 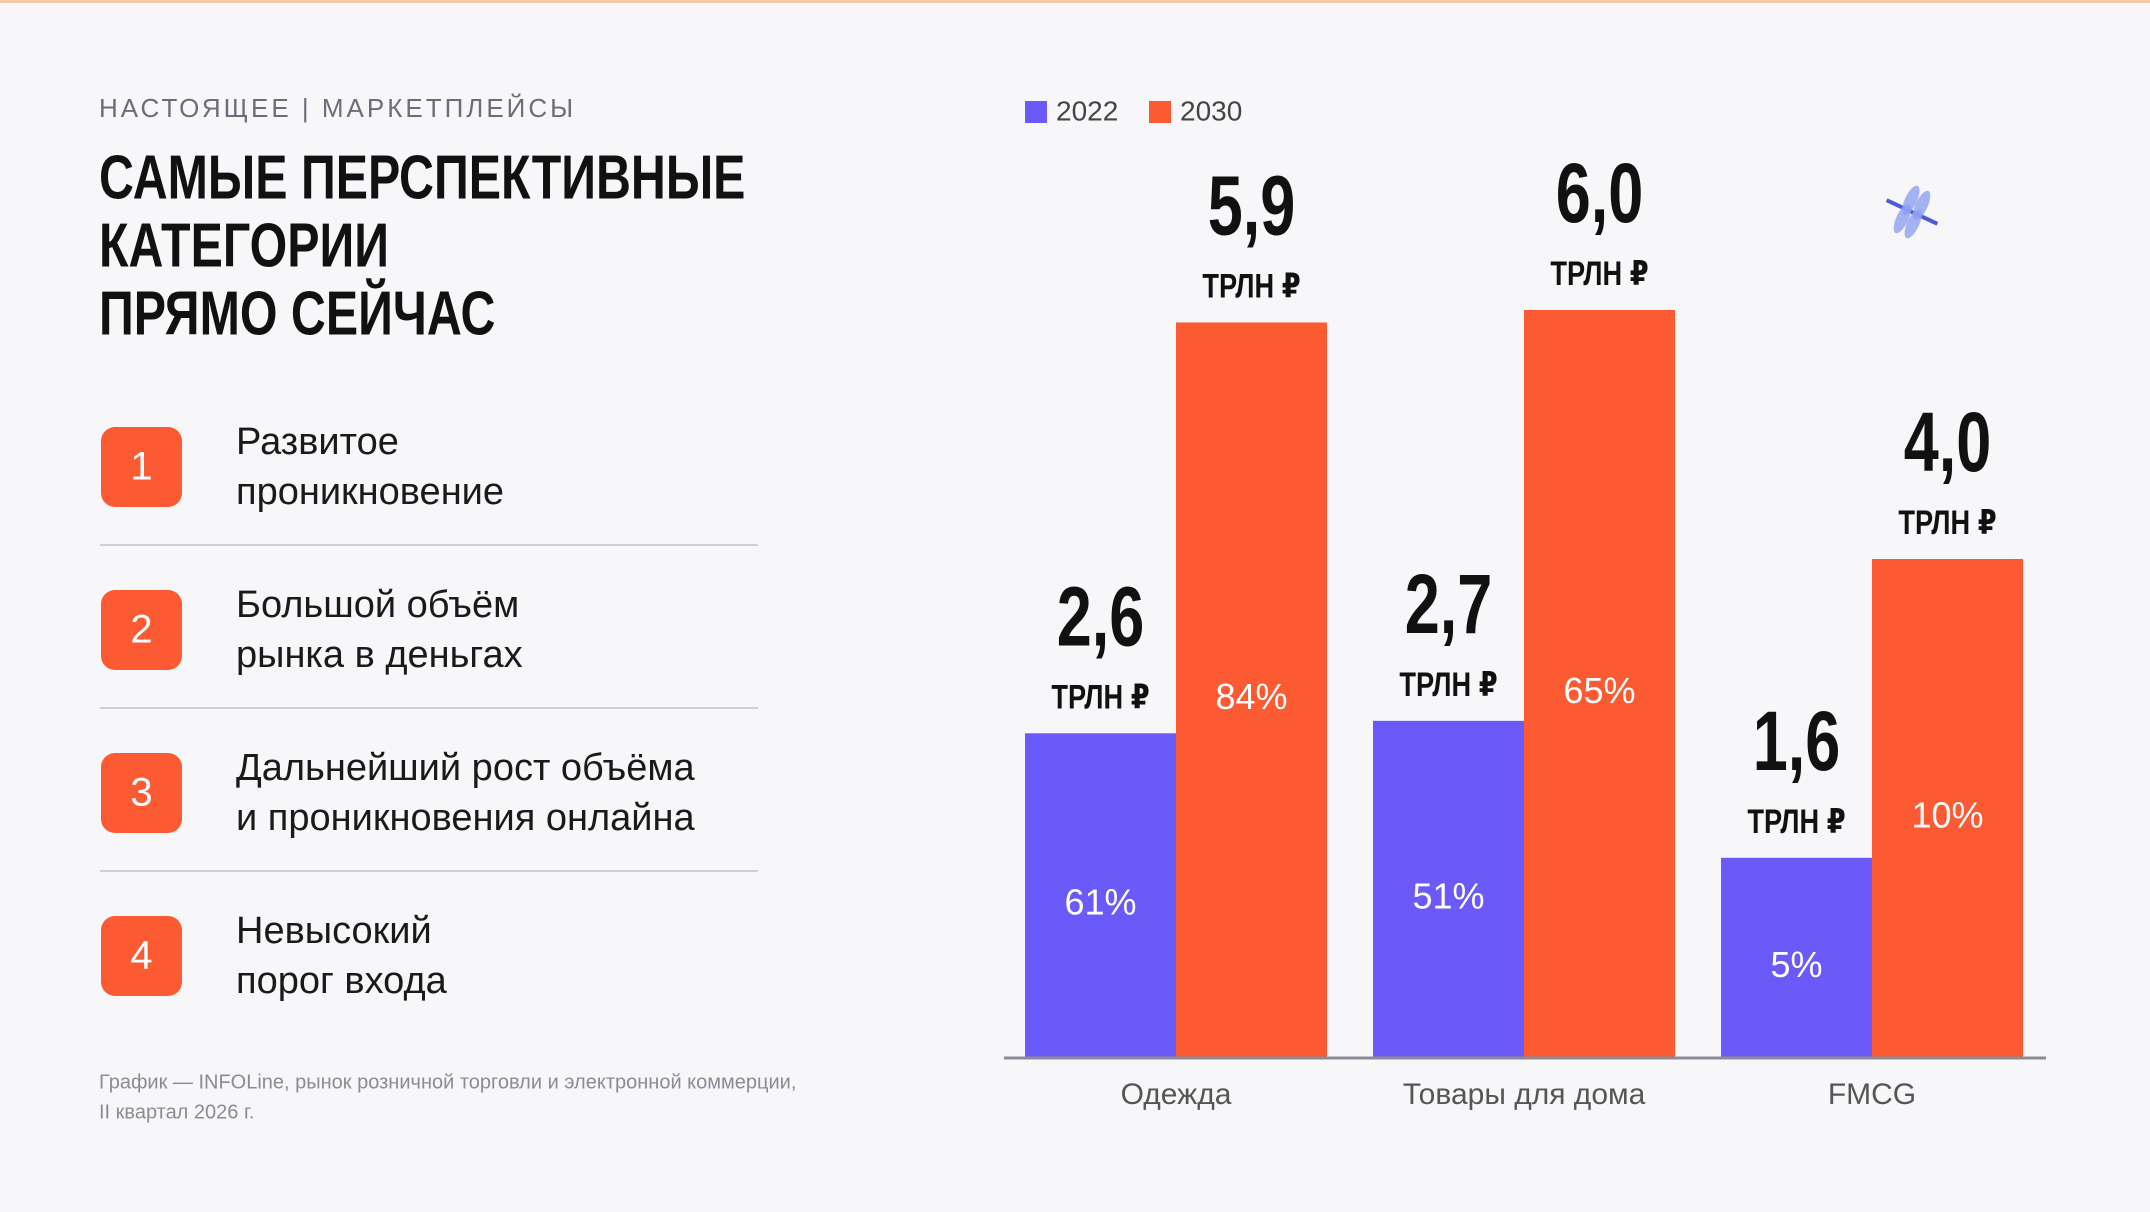 What do you see at coordinates (1449, 604) in the screenshot?
I see `value-label: 2,7` at bounding box center [1449, 604].